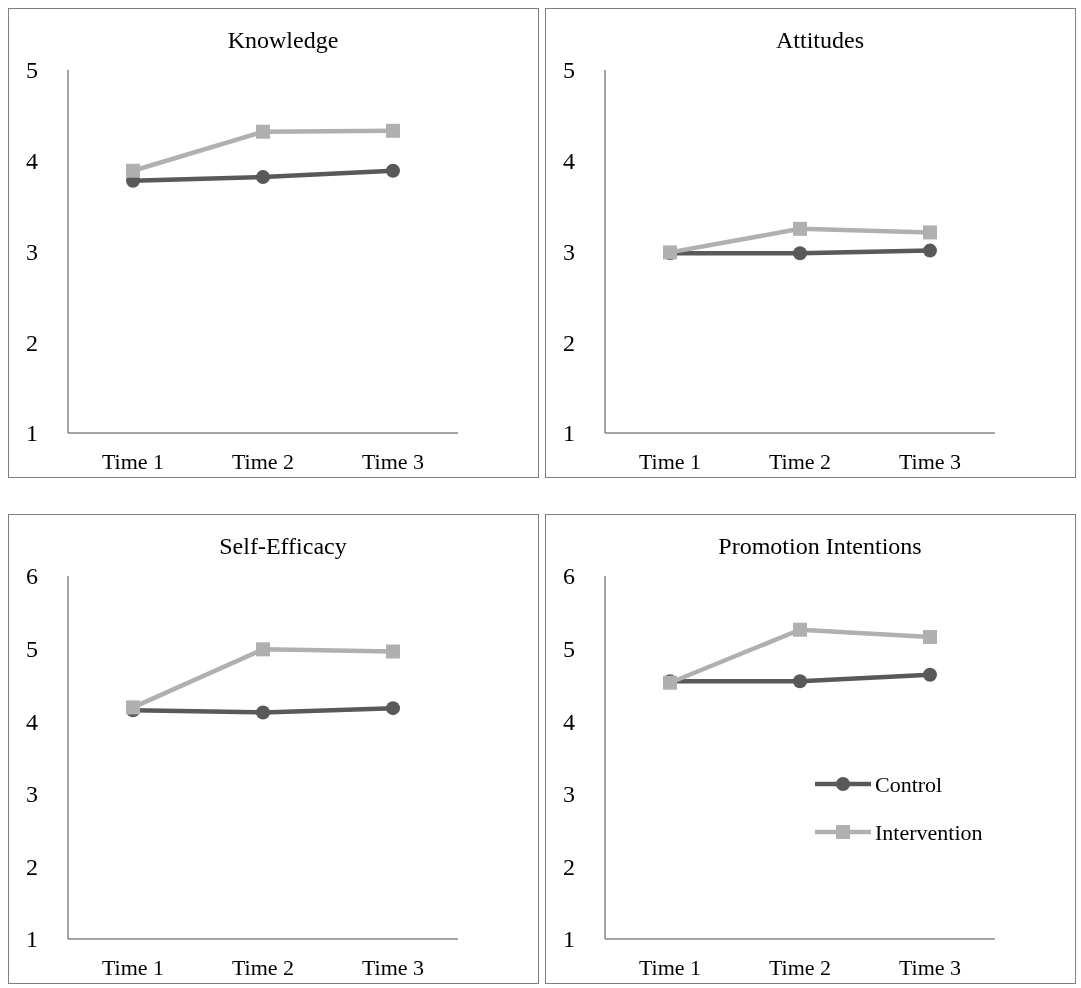 The image size is (1081, 988). What do you see at coordinates (820, 546) in the screenshot?
I see `chart-title: Promotion Intentions` at bounding box center [820, 546].